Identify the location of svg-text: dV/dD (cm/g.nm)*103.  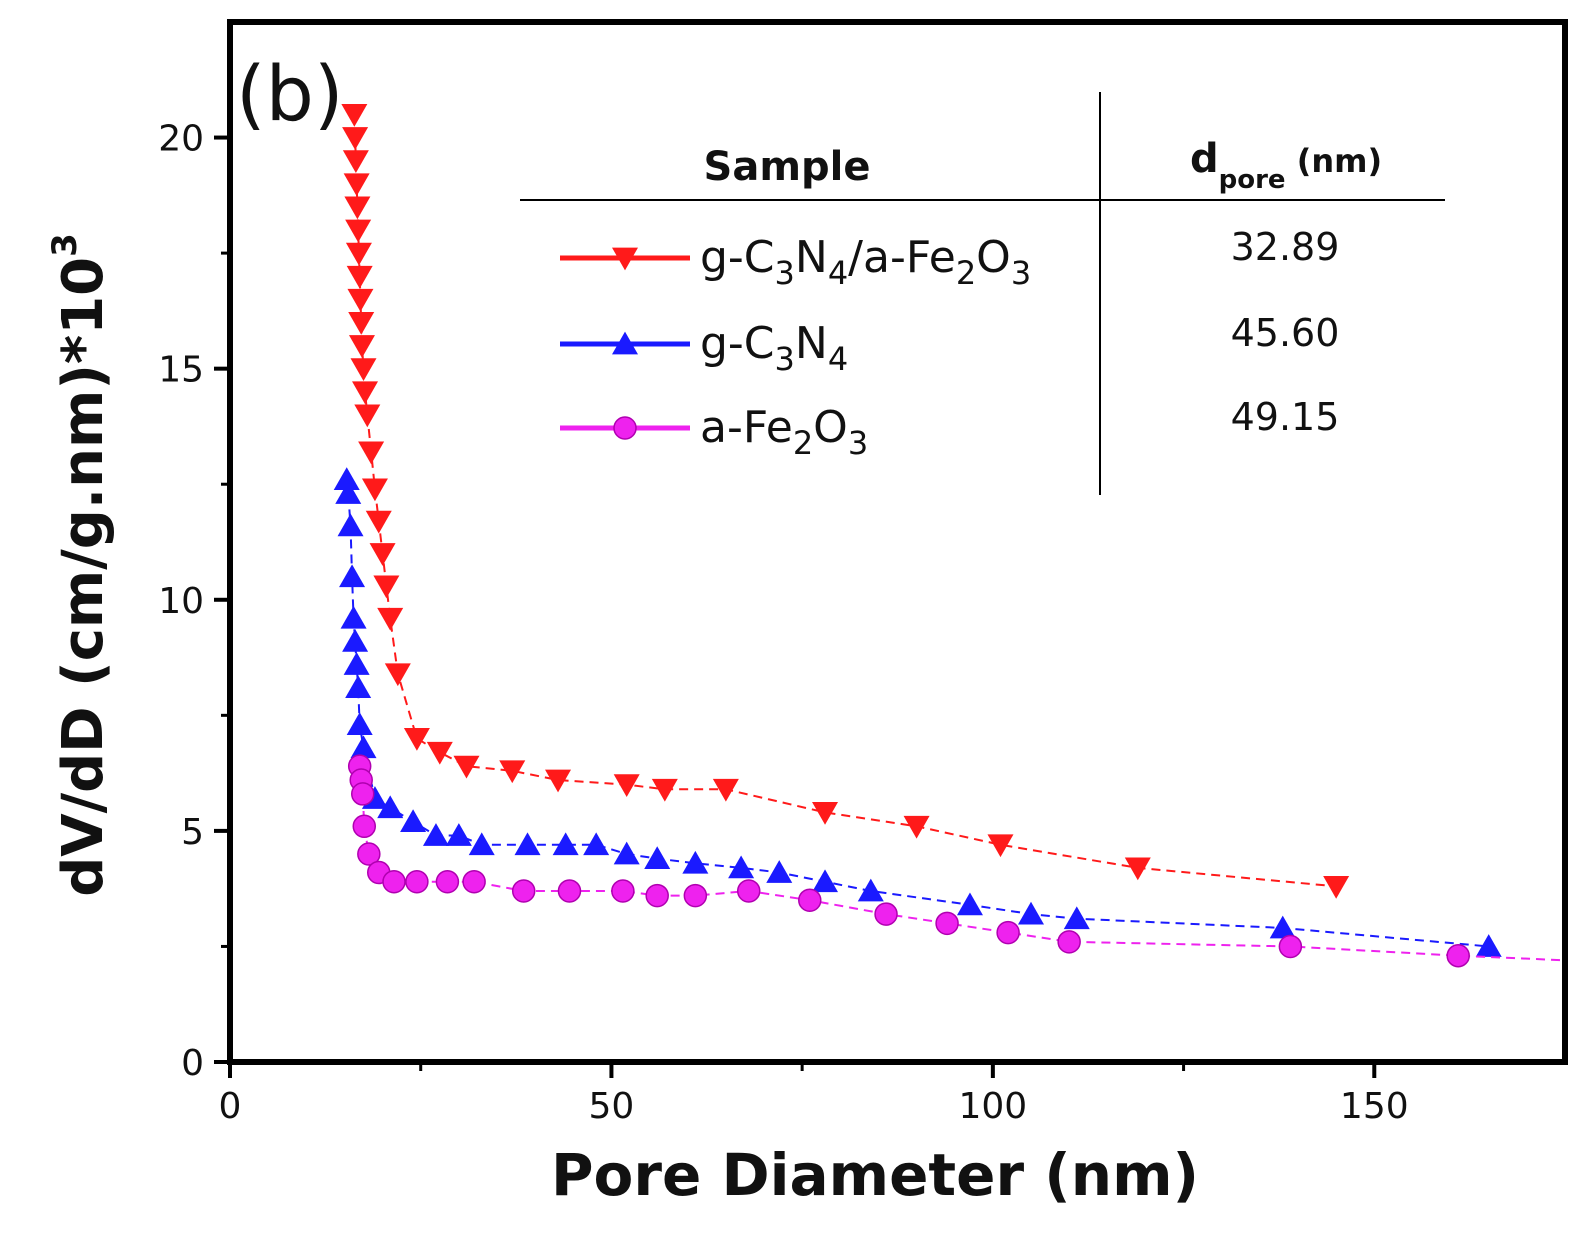
(80, 565).